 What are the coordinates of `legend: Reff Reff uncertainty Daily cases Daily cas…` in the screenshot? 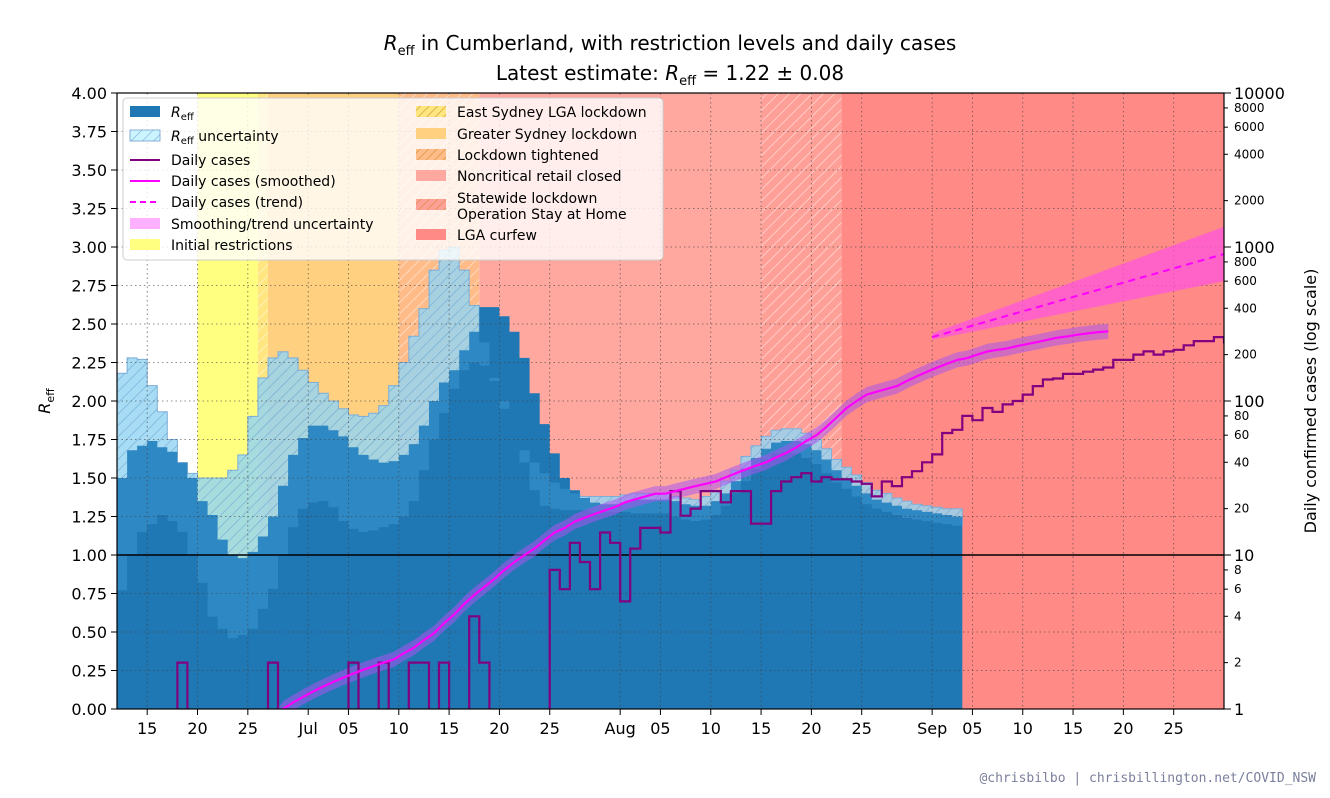 It's located at (393, 179).